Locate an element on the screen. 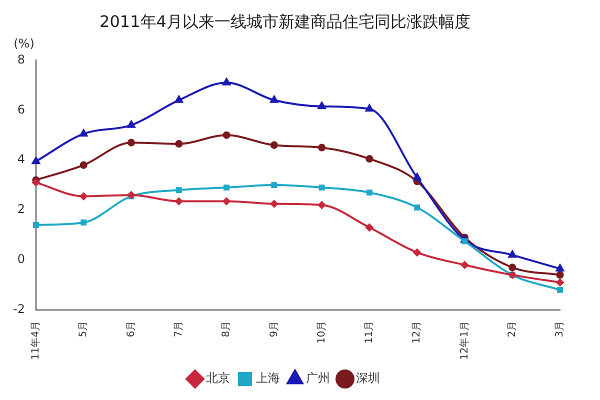  y-tick-label: 2 is located at coordinates (21, 209).